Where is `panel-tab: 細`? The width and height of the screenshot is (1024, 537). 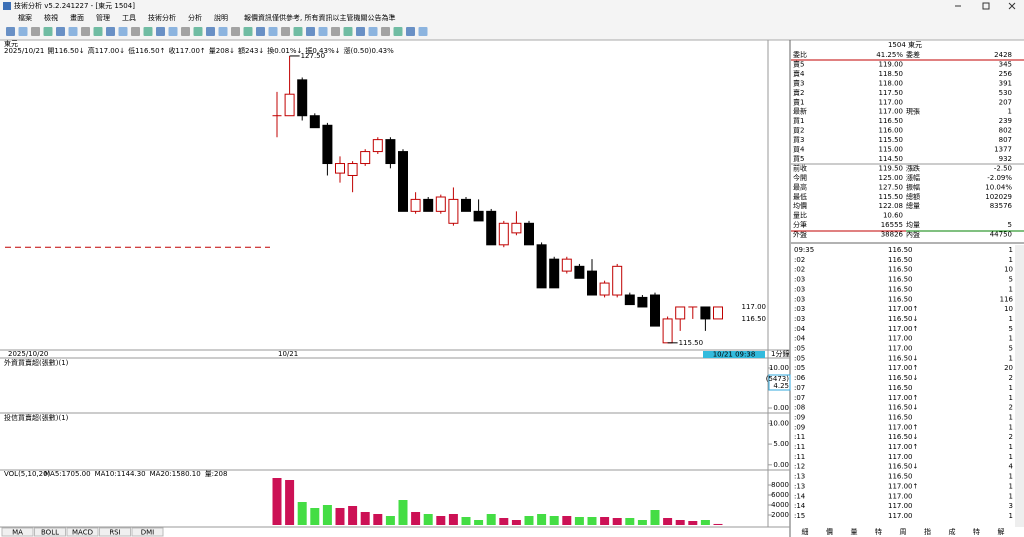
panel-tab: 細 is located at coordinates (805, 531).